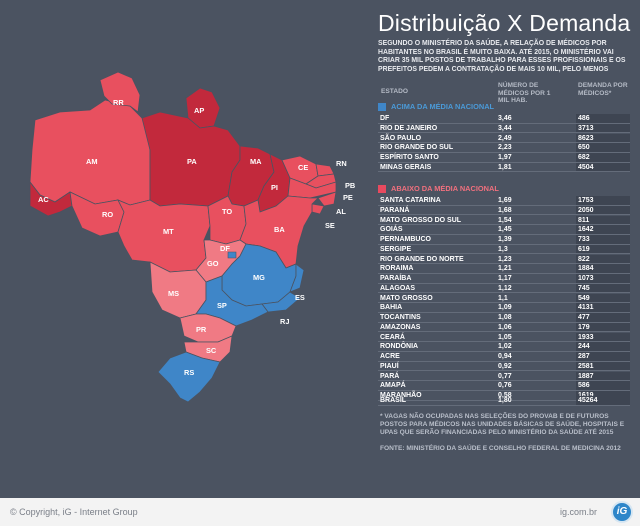 Image resolution: width=640 pixels, height=526 pixels. Describe the element at coordinates (393, 400) in the screenshot. I see `row-estado: Brasil` at that location.